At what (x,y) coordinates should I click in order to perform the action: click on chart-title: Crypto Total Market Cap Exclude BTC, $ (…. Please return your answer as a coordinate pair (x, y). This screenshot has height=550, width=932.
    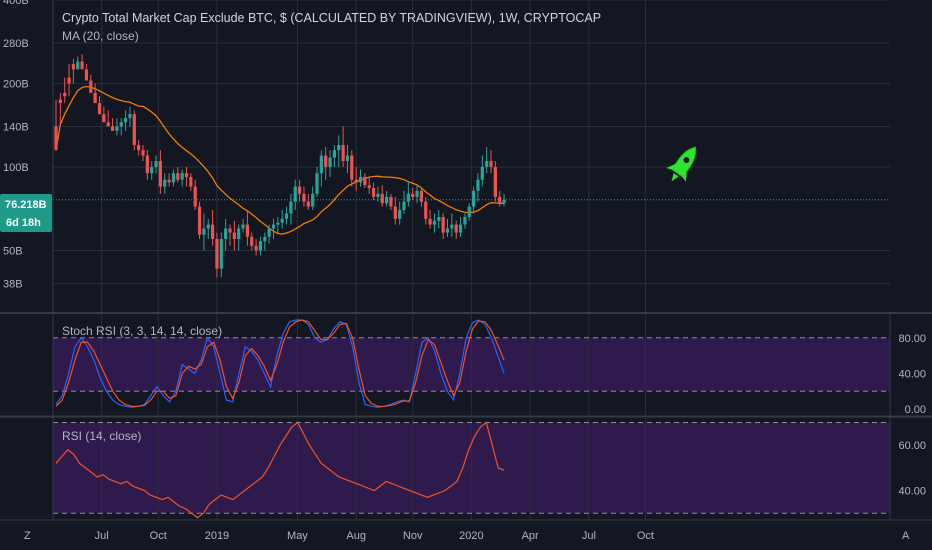
    Looking at the image, I should click on (331, 18).